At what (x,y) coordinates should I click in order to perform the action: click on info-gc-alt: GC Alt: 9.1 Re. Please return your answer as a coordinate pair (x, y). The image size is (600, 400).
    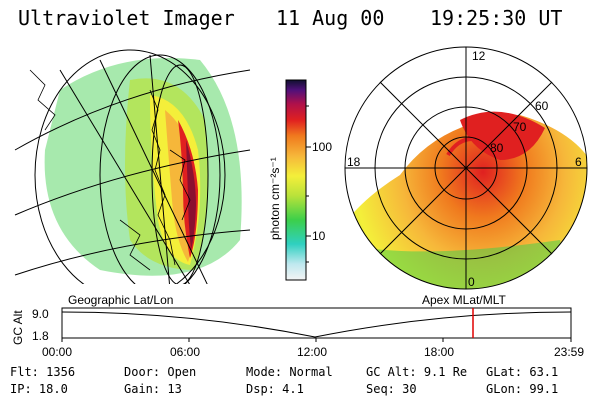
    Looking at the image, I should click on (417, 372).